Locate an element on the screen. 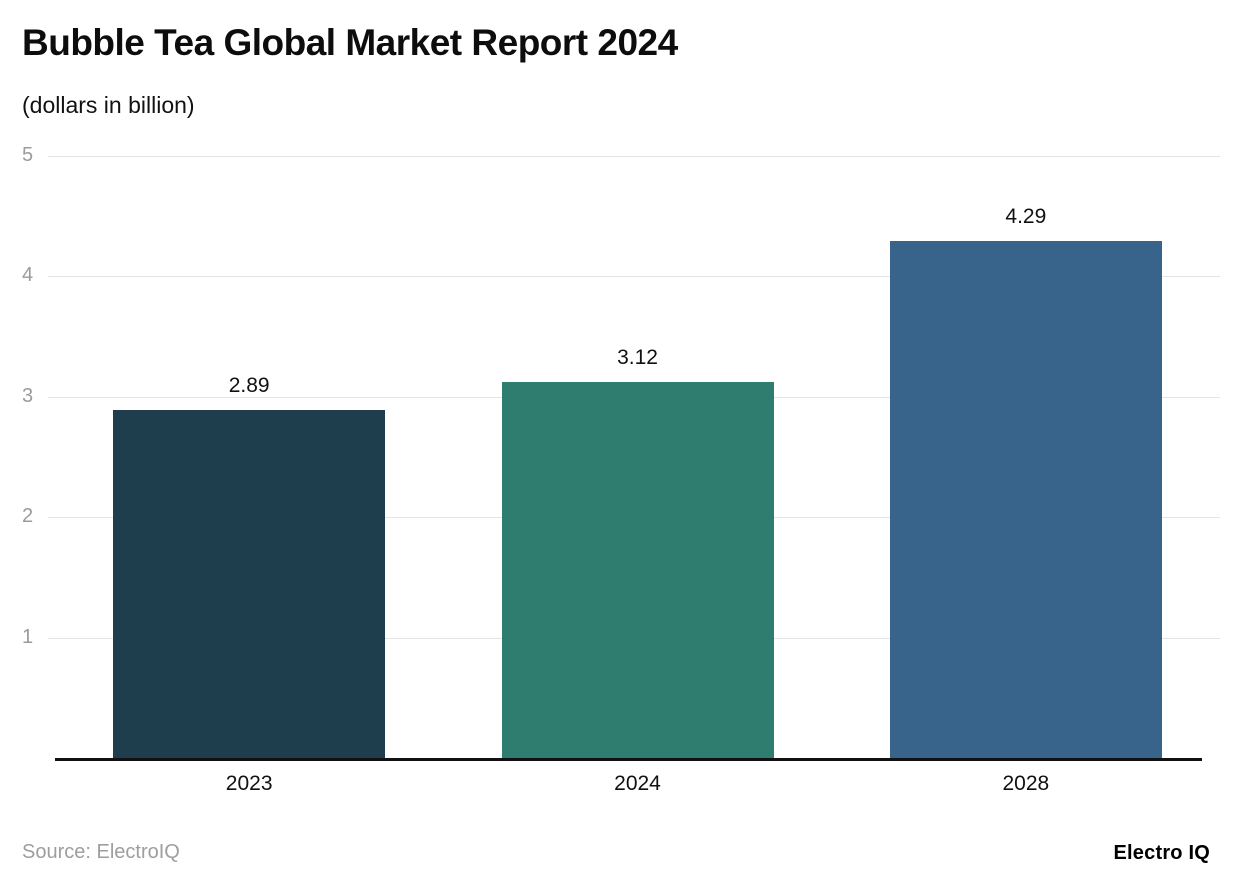 Image resolution: width=1240 pixels, height=888 pixels. bar-2024 is located at coordinates (637, 570).